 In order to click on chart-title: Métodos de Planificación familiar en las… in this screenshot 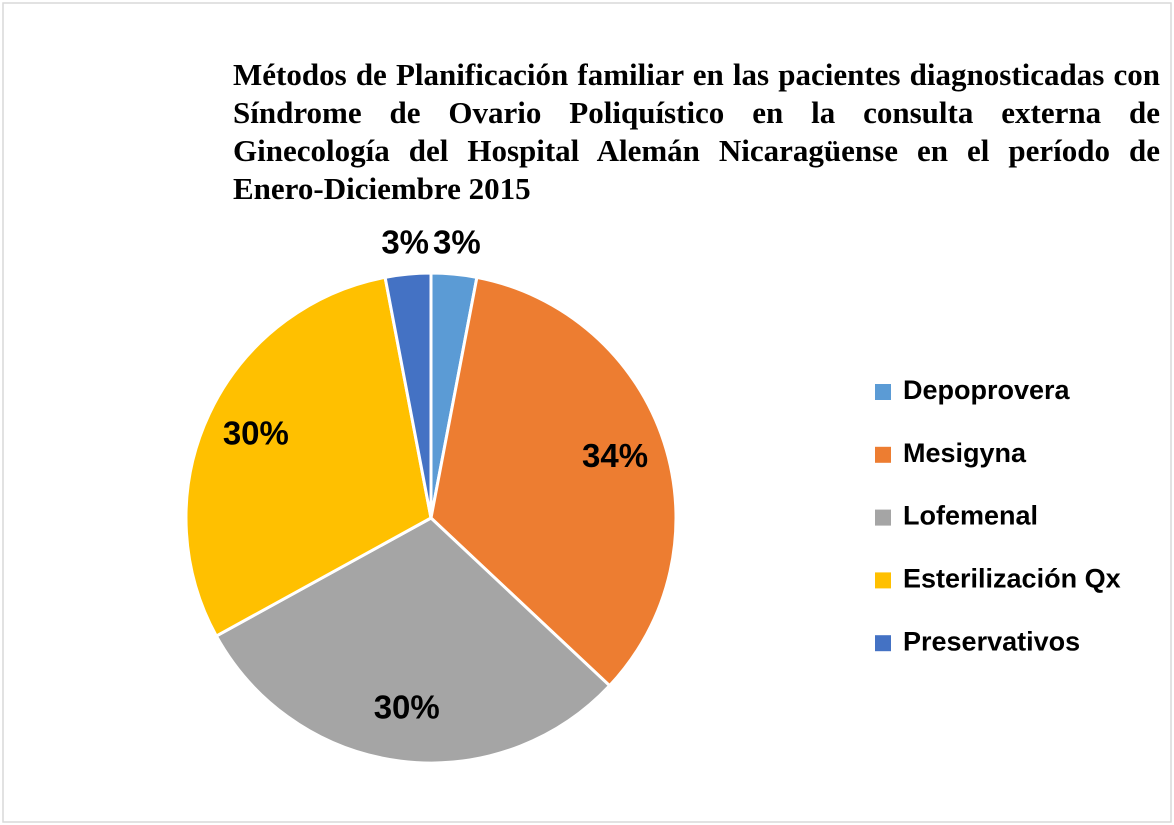, I will do `click(696, 131)`.